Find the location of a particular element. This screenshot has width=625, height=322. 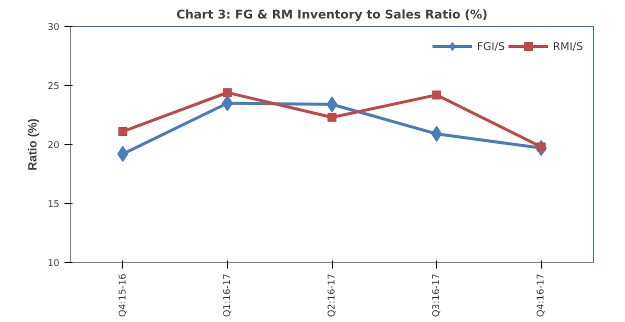

chart-title: Chart 3: FG & RM Inventory to Sales Ratio (%) is located at coordinates (332, 15).